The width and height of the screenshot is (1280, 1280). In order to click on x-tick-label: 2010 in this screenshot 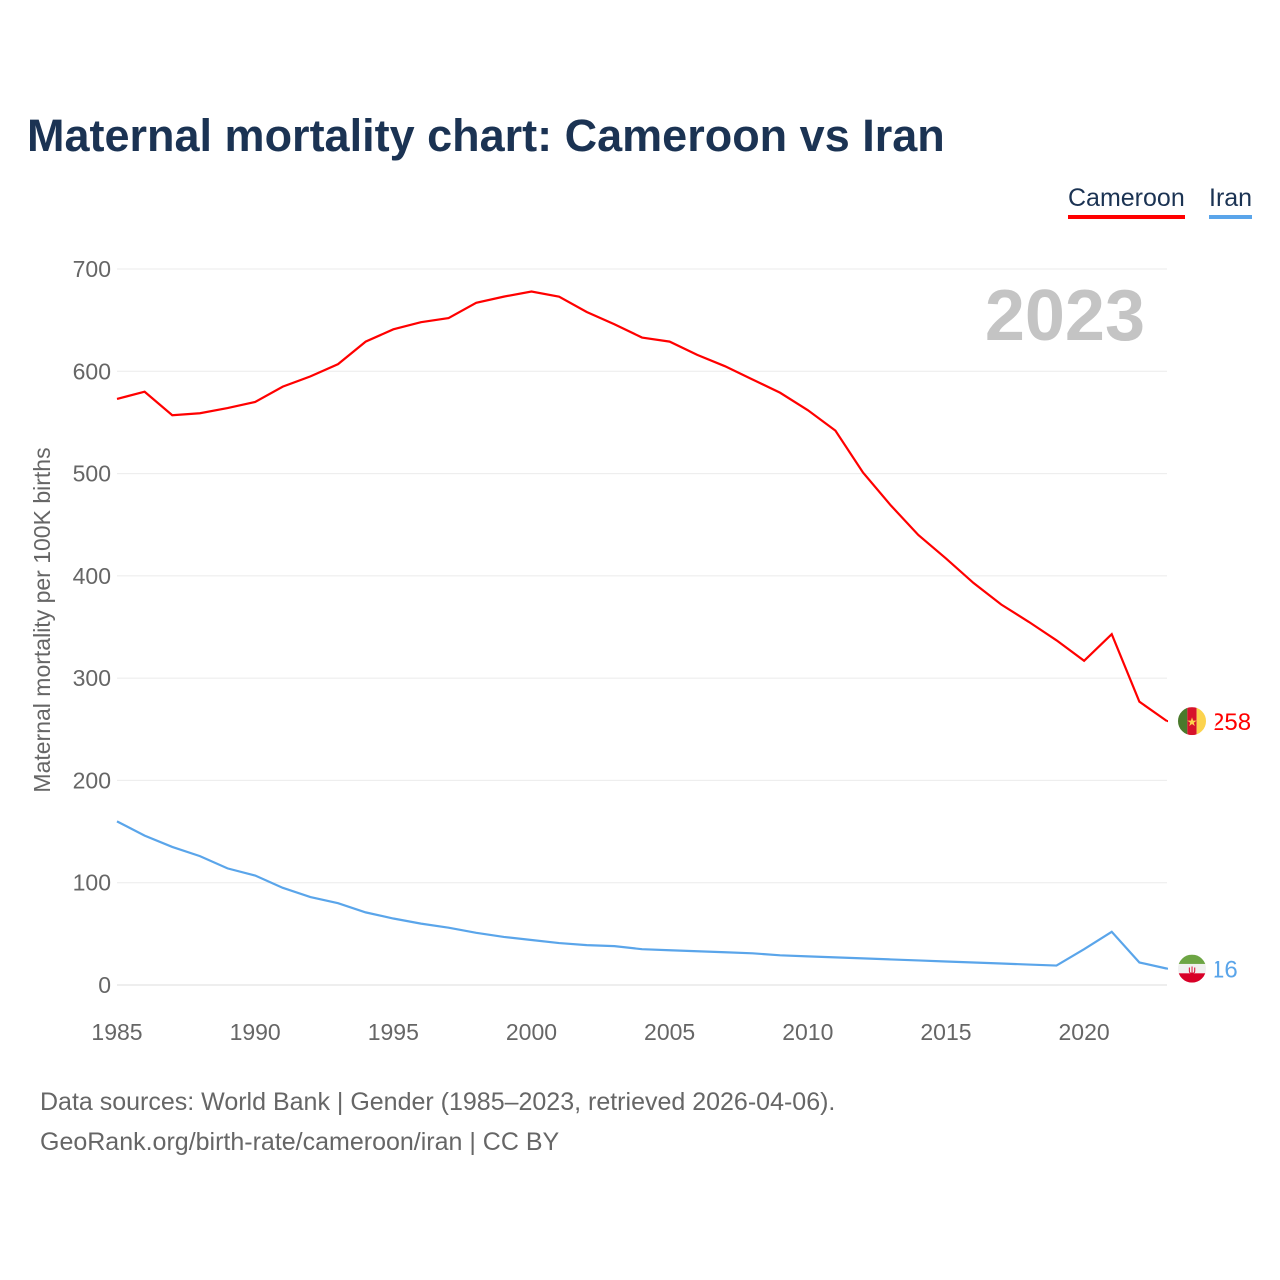, I will do `click(807, 1032)`.